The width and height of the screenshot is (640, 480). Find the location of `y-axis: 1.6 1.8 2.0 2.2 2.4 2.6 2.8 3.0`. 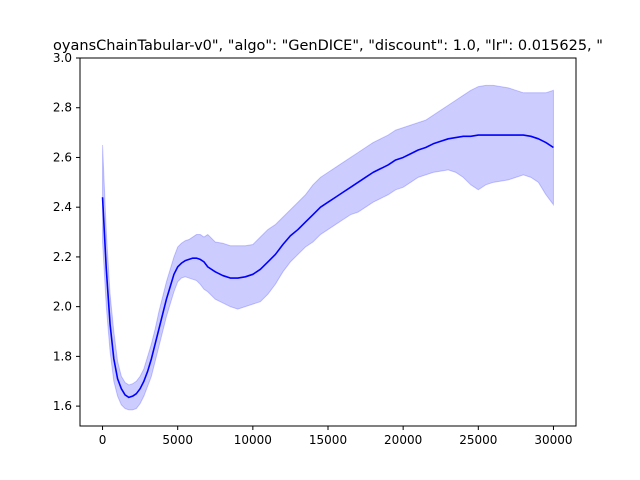

y-axis: 1.6 1.8 2.0 2.2 2.4 2.6 2.8 3.0 is located at coordinates (66, 232).